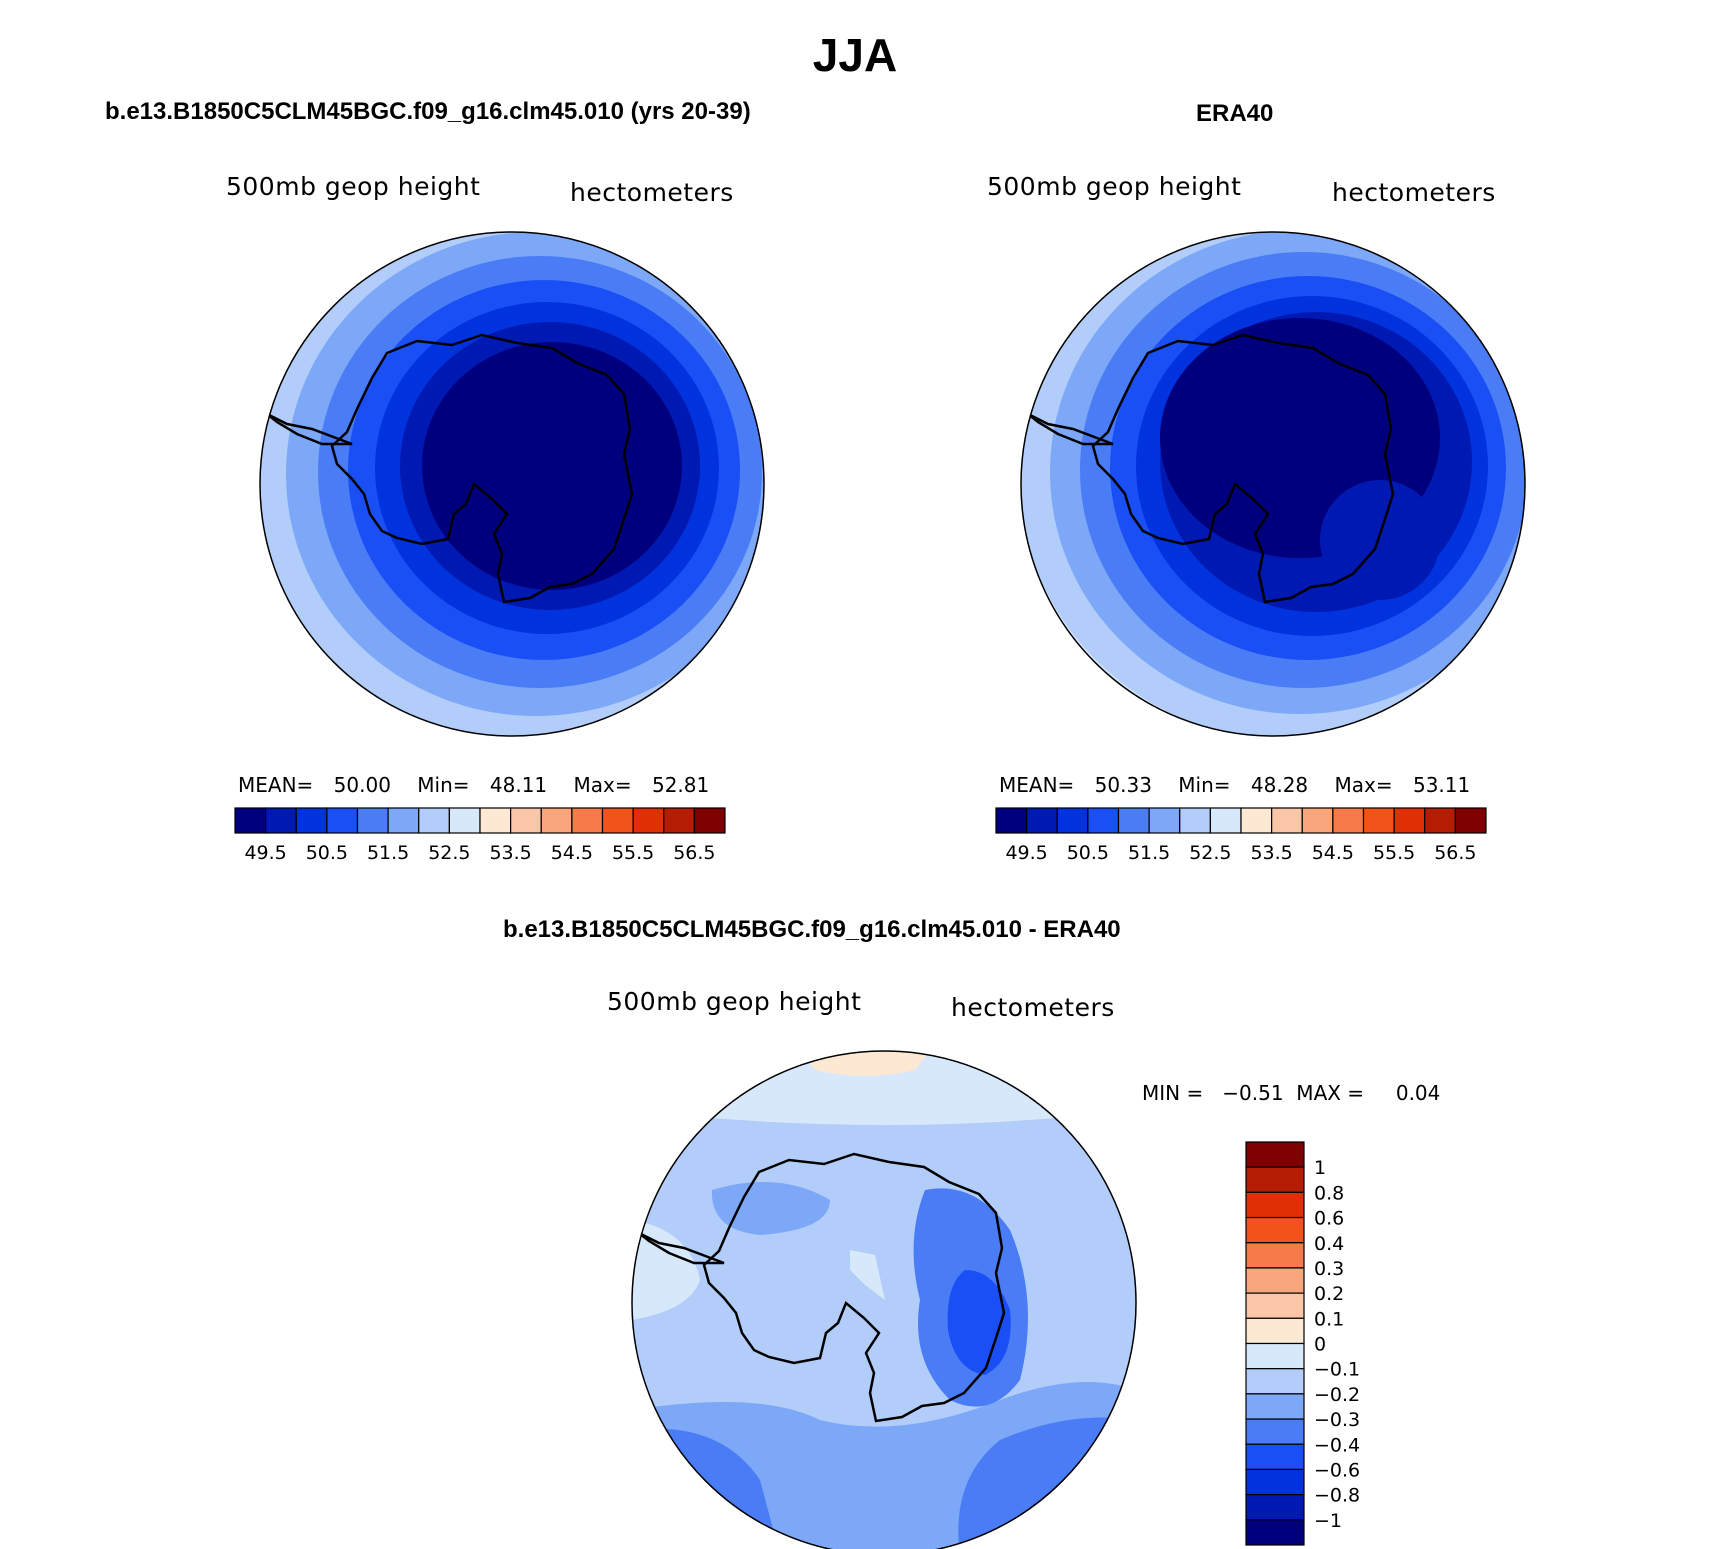  What do you see at coordinates (680, 785) in the screenshot?
I see `max-value: 52.81` at bounding box center [680, 785].